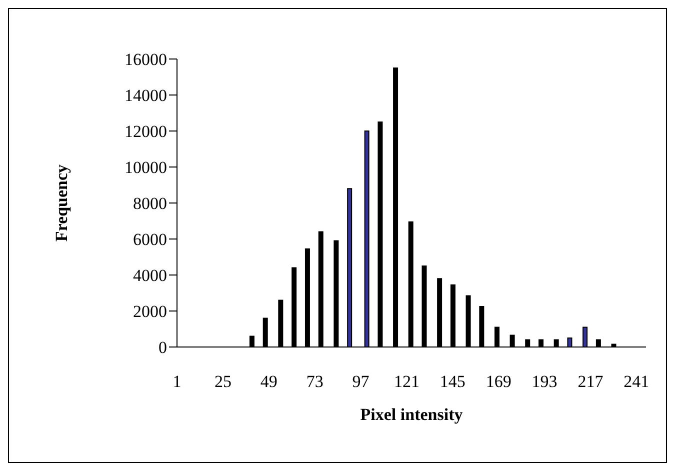 Image resolution: width=675 pixels, height=471 pixels. Describe the element at coordinates (162, 348) in the screenshot. I see `y-tick-label: 0` at that location.